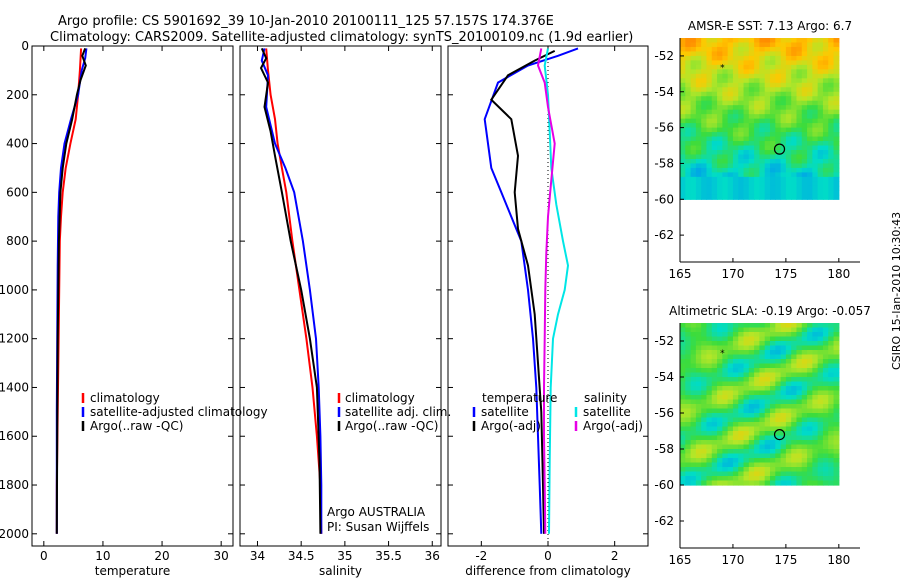 The image size is (900, 580). Describe the element at coordinates (838, 274) in the screenshot. I see `amsr-sst-xtick-label: 180` at that location.